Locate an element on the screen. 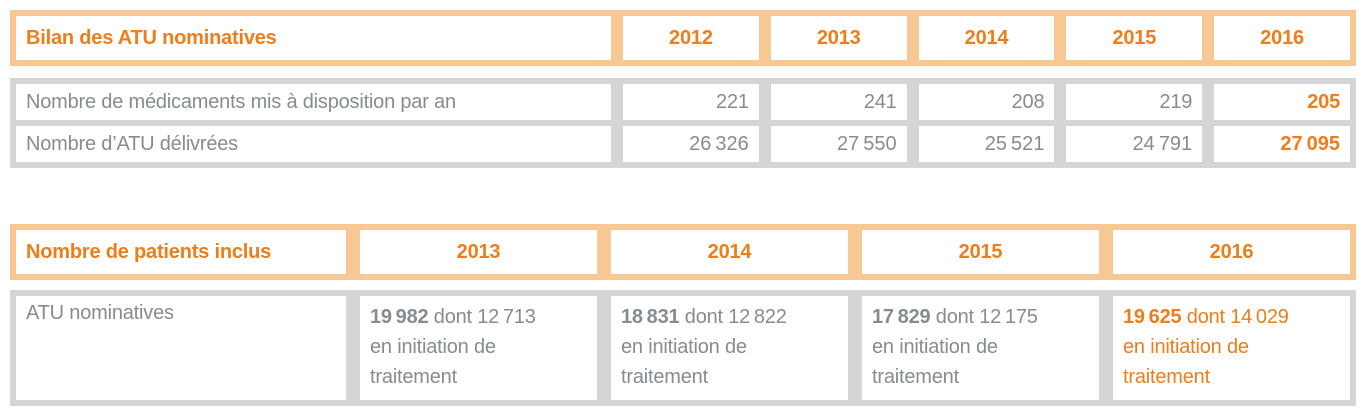 The height and width of the screenshot is (414, 1362). patients-year-header-2016: 2016 is located at coordinates (1231, 252).